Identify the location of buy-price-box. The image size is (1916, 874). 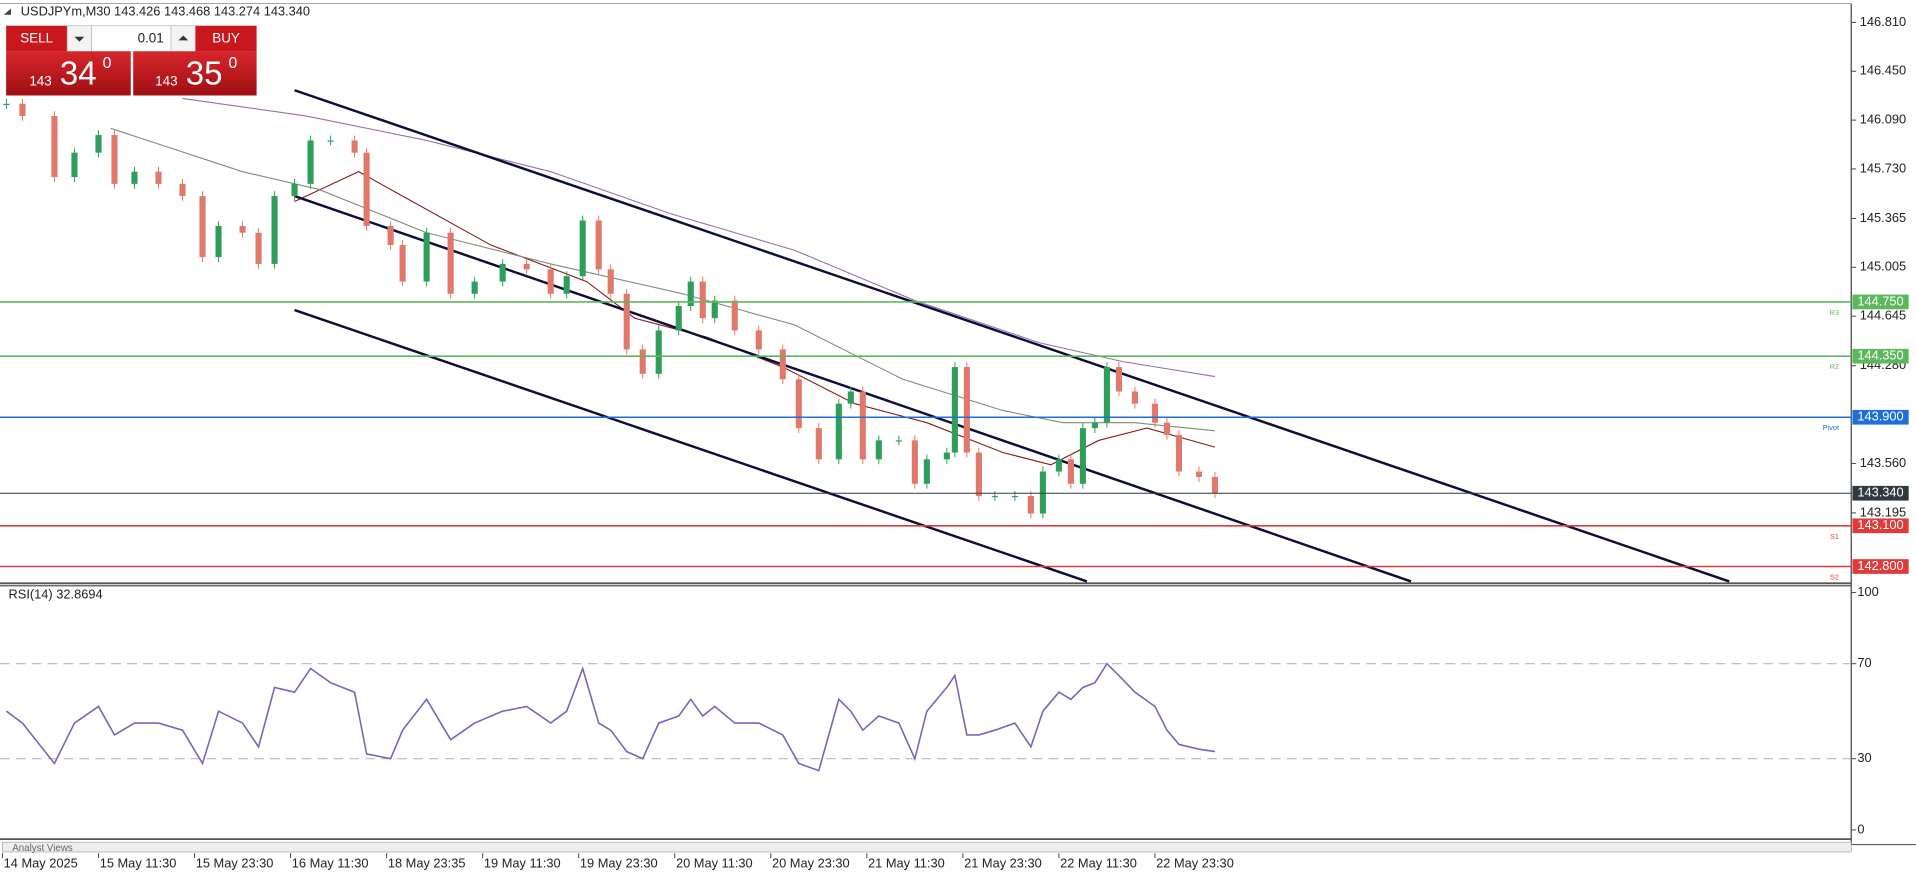
(195, 73).